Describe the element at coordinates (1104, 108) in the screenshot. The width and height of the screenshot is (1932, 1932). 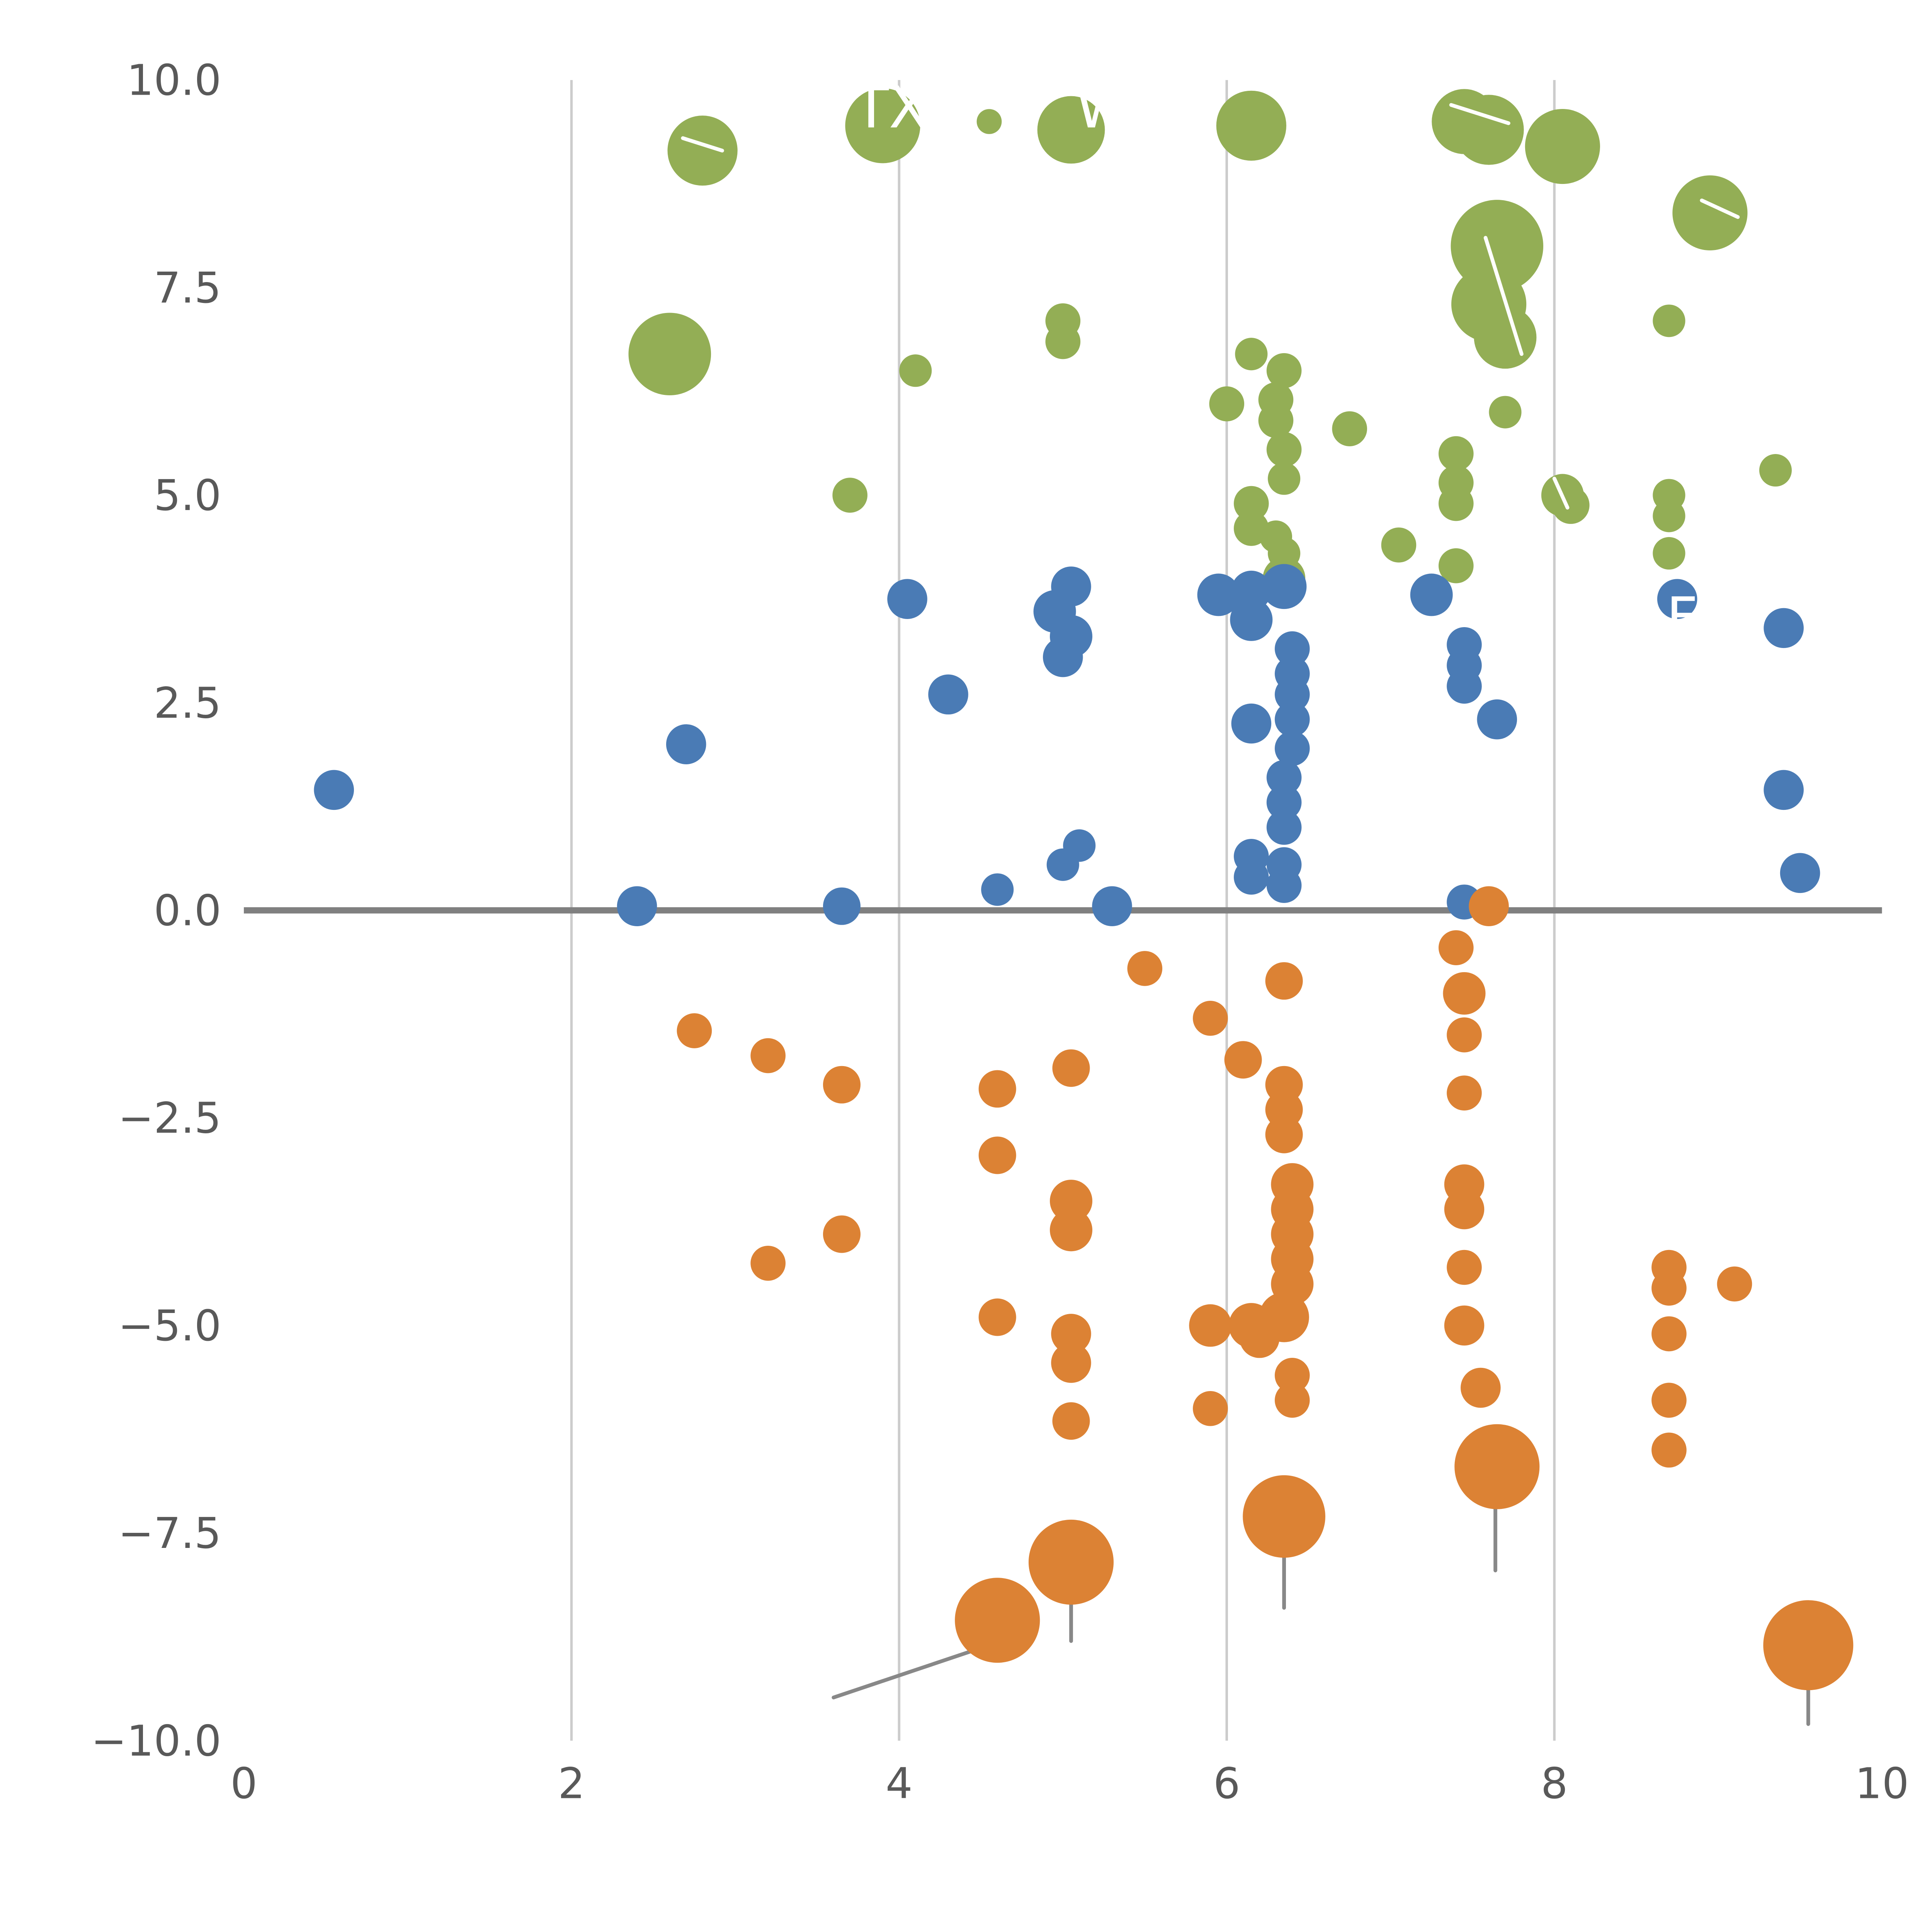
I see `annotation-label: W` at that location.